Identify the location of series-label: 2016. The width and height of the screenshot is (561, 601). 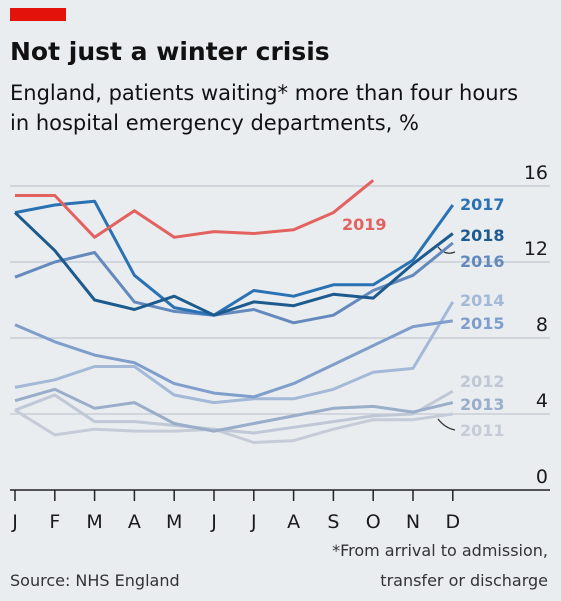
(482, 261).